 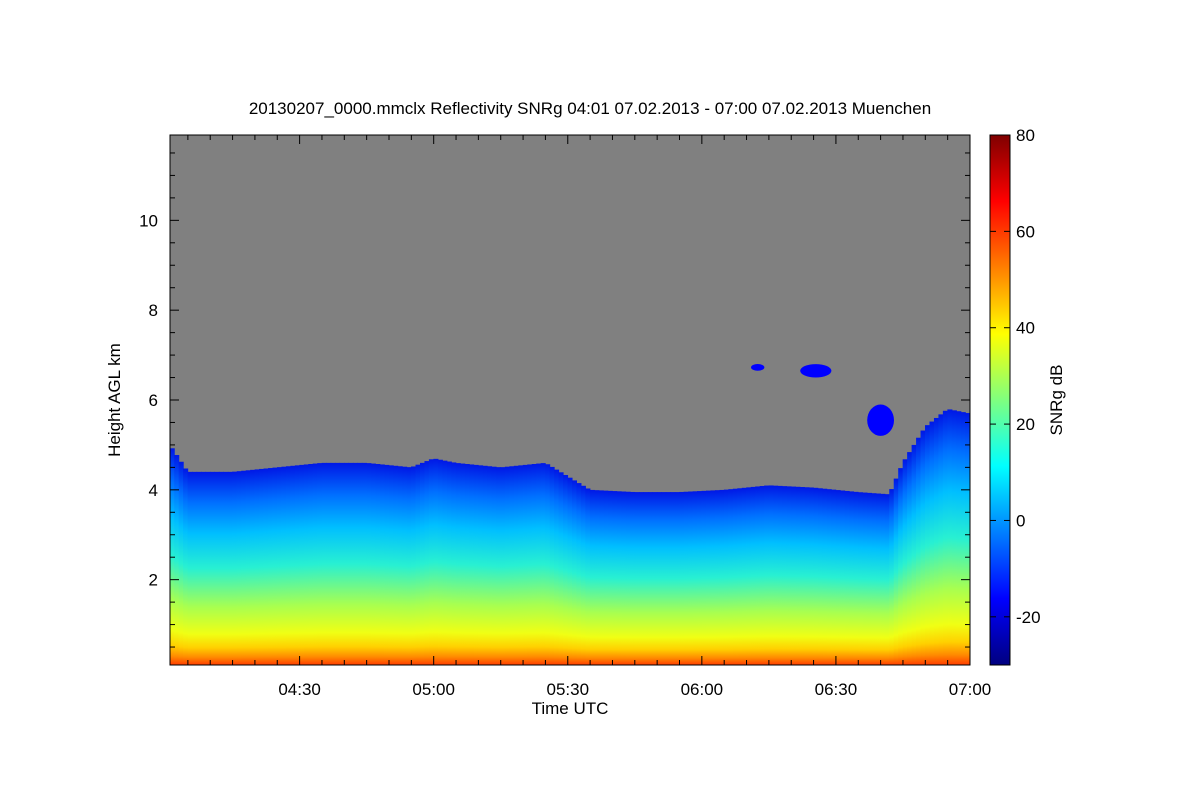 I want to click on y-tick-label: 10, so click(x=148, y=220).